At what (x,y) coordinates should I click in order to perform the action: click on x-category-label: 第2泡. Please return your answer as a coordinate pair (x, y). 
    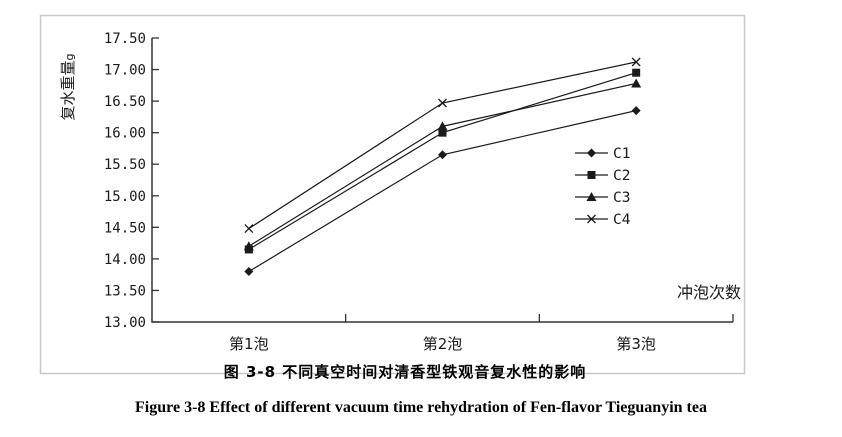
    Looking at the image, I should click on (443, 344).